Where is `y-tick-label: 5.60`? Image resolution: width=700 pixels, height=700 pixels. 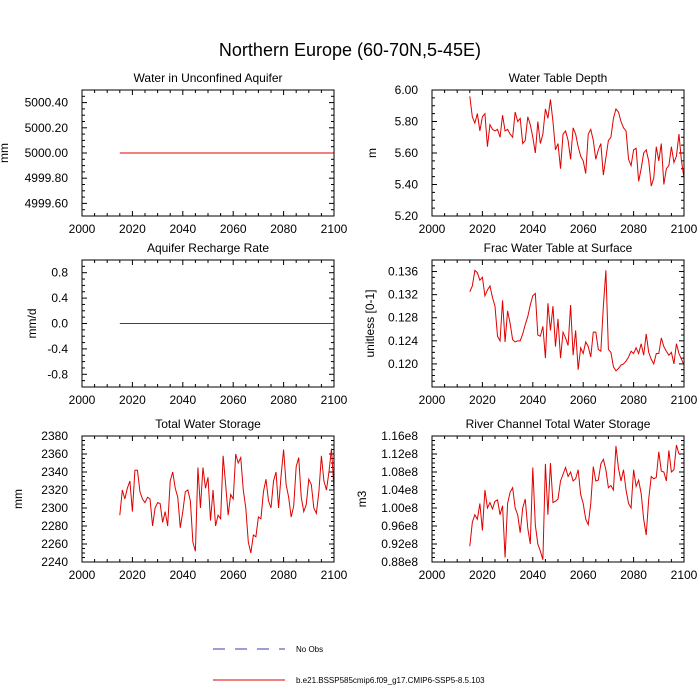 y-tick-label: 5.60 is located at coordinates (407, 153).